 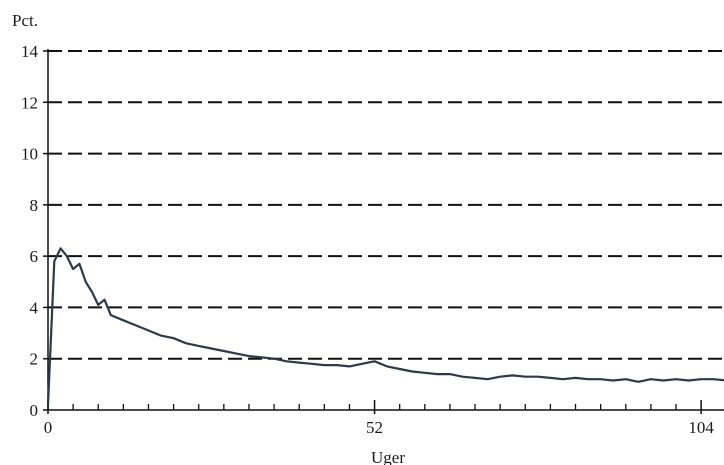 I want to click on y-tick-label-8: 8, so click(x=34, y=205).